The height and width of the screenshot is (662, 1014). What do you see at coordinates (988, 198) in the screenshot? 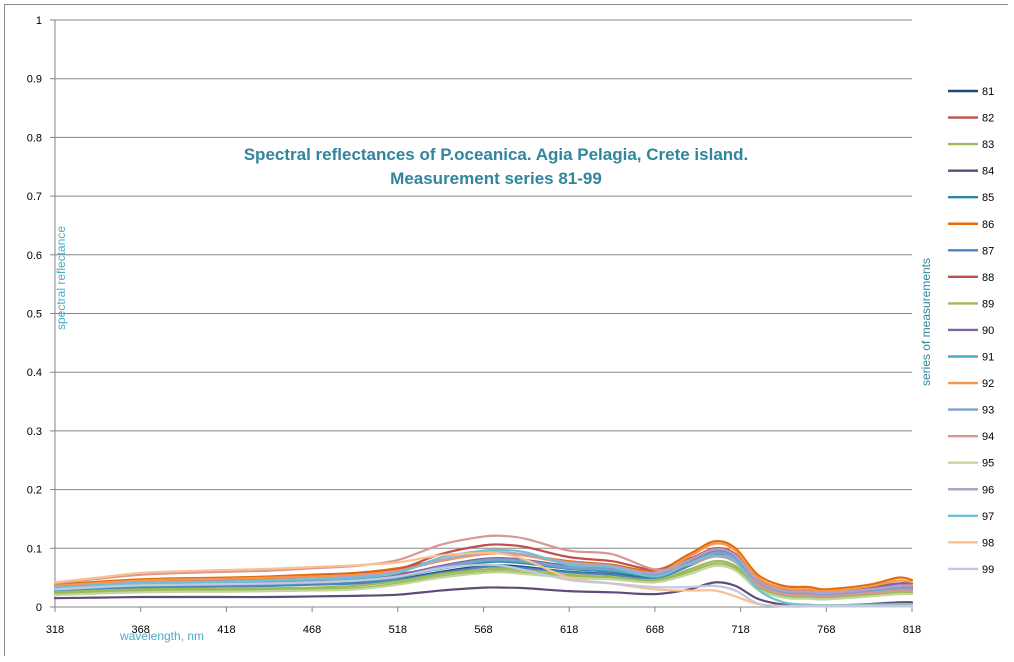
I see `legend-label-85: 85` at bounding box center [988, 198].